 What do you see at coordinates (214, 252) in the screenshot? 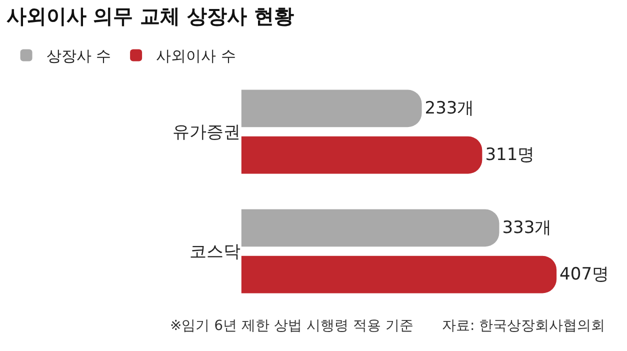
I see `y-tick-label: 코스닥` at bounding box center [214, 252].